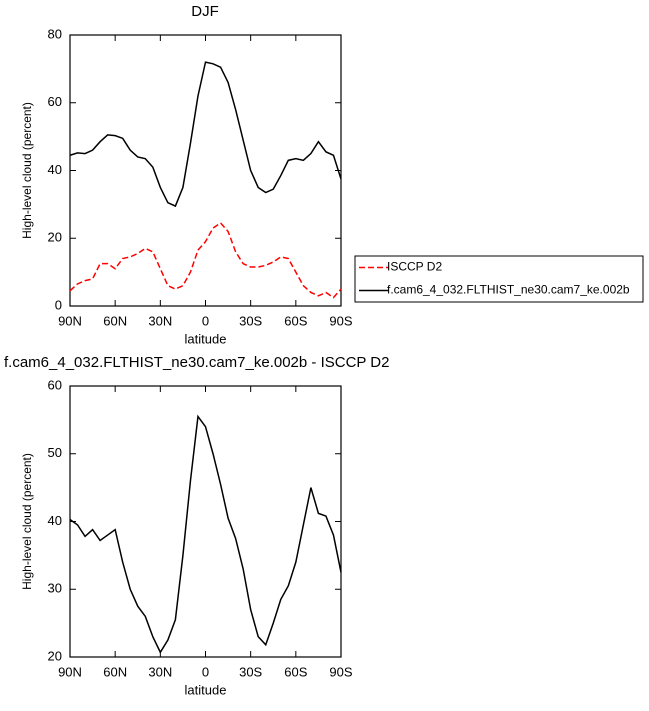 This screenshot has width=649, height=711. Describe the element at coordinates (58, 304) in the screenshot. I see `y-tick-label: 0` at that location.